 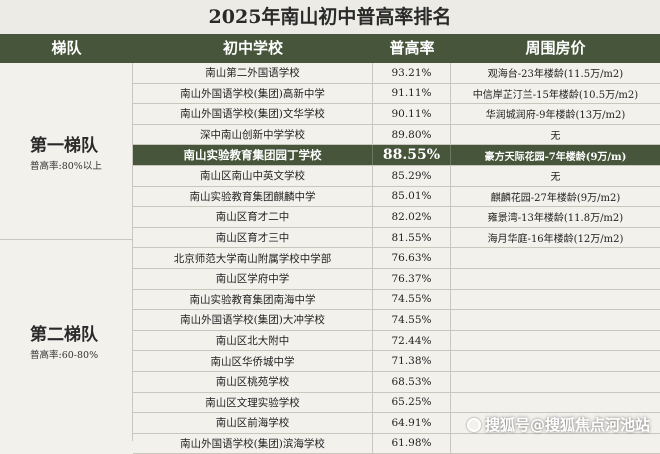 What do you see at coordinates (412, 423) in the screenshot?
I see `rate-cell: 64.91%` at bounding box center [412, 423].